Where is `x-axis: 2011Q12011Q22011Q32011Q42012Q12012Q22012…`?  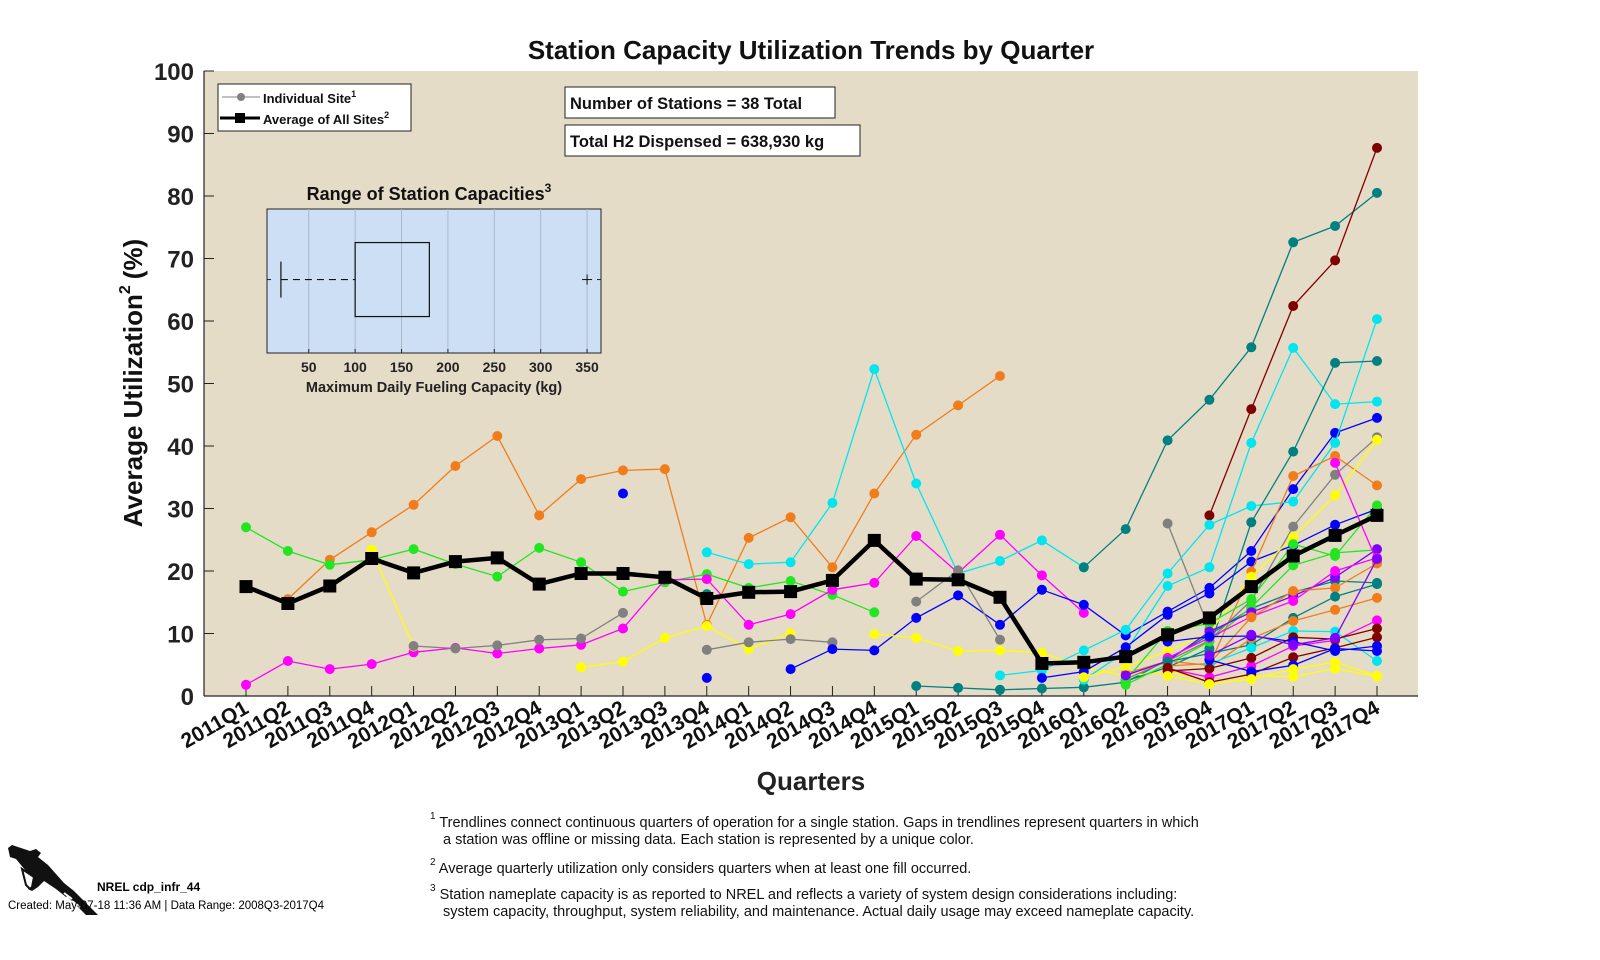
x-axis: 2011Q12011Q22011Q32011Q42012Q12012Q22012… is located at coordinates (797, 720).